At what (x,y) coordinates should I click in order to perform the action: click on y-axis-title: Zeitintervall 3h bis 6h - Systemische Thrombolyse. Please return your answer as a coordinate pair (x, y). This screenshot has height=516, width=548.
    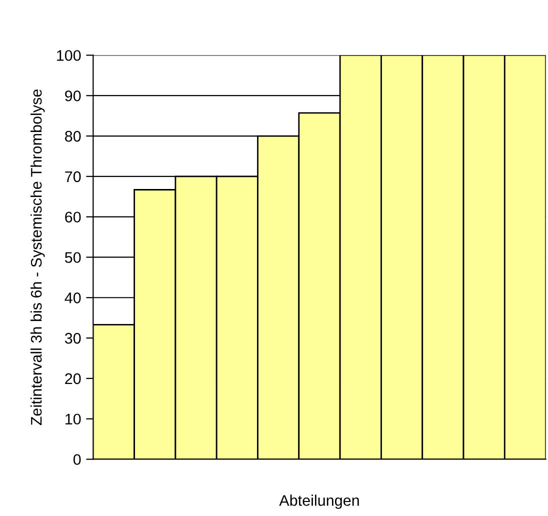
    Looking at the image, I should click on (37, 257).